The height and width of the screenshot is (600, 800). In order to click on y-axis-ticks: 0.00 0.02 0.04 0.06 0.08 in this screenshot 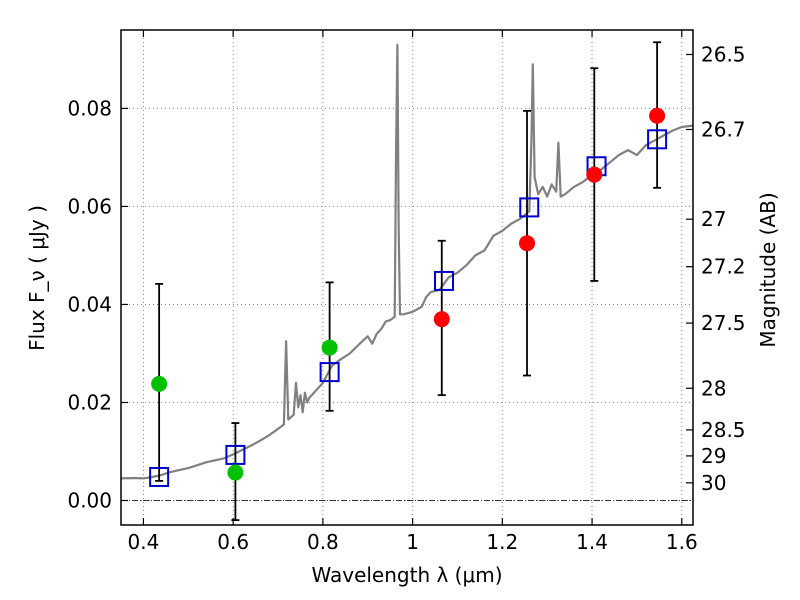, I will do `click(97, 304)`.